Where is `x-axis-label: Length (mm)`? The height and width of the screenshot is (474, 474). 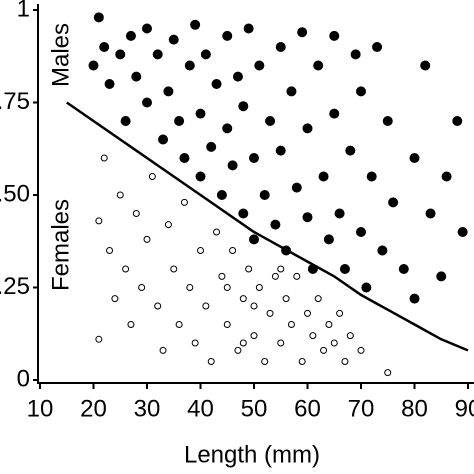 x-axis-label: Length (mm) is located at coordinates (252, 454).